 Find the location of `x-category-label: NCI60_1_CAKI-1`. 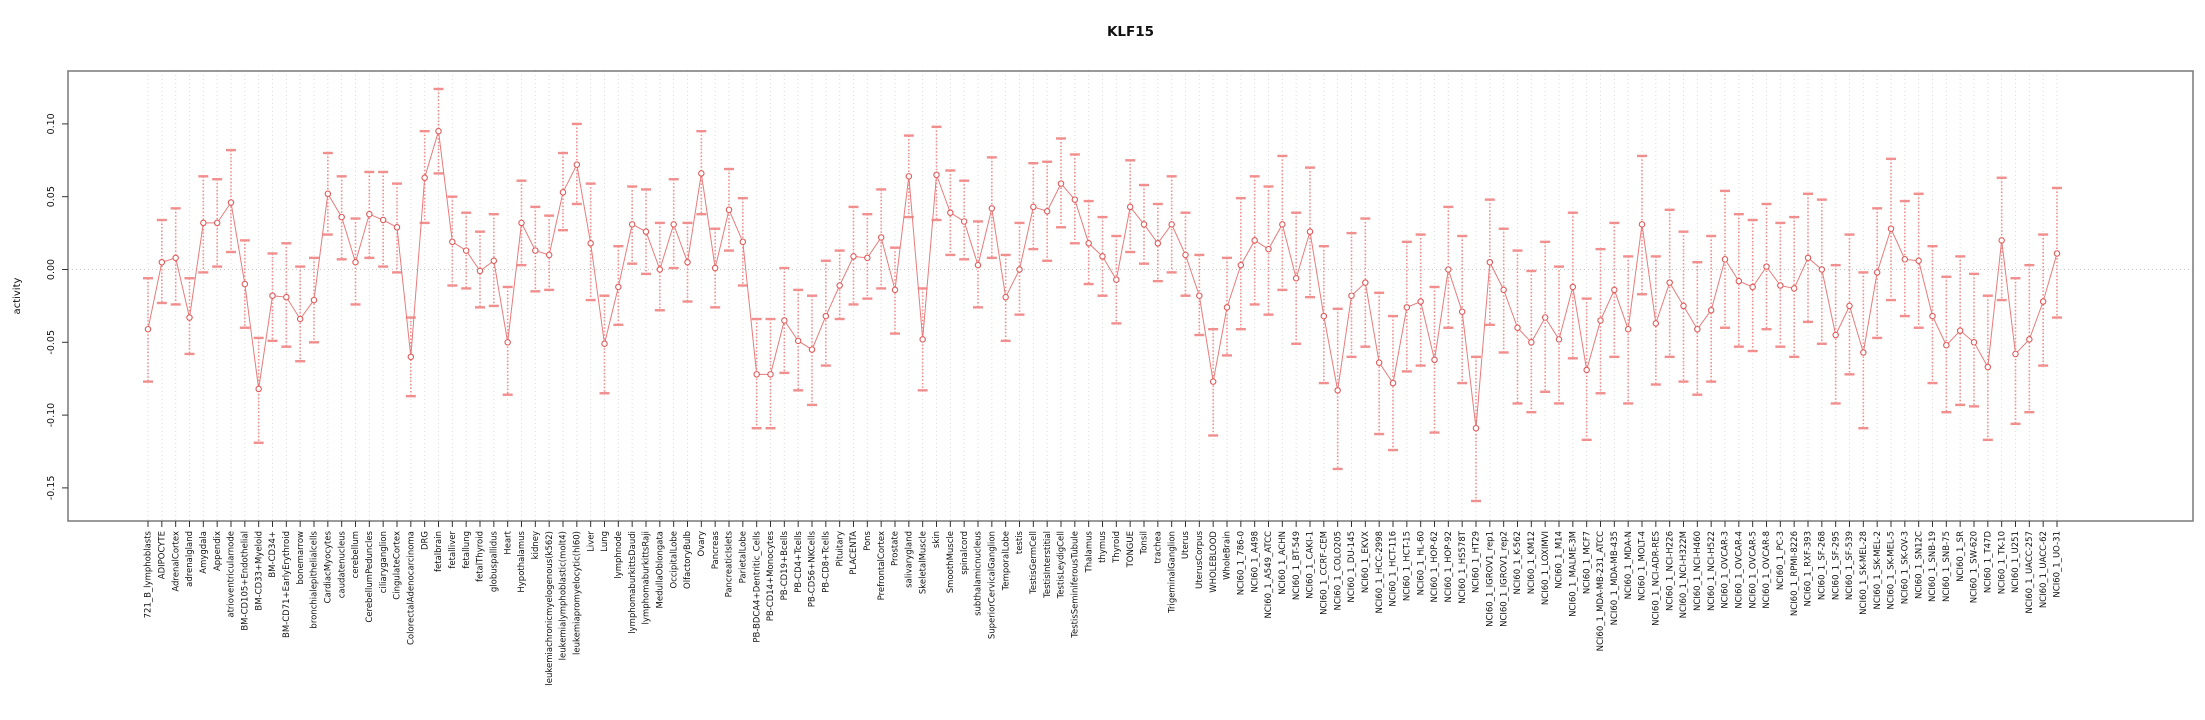

x-category-label: NCI60_1_CAKI-1 is located at coordinates (1311, 565).